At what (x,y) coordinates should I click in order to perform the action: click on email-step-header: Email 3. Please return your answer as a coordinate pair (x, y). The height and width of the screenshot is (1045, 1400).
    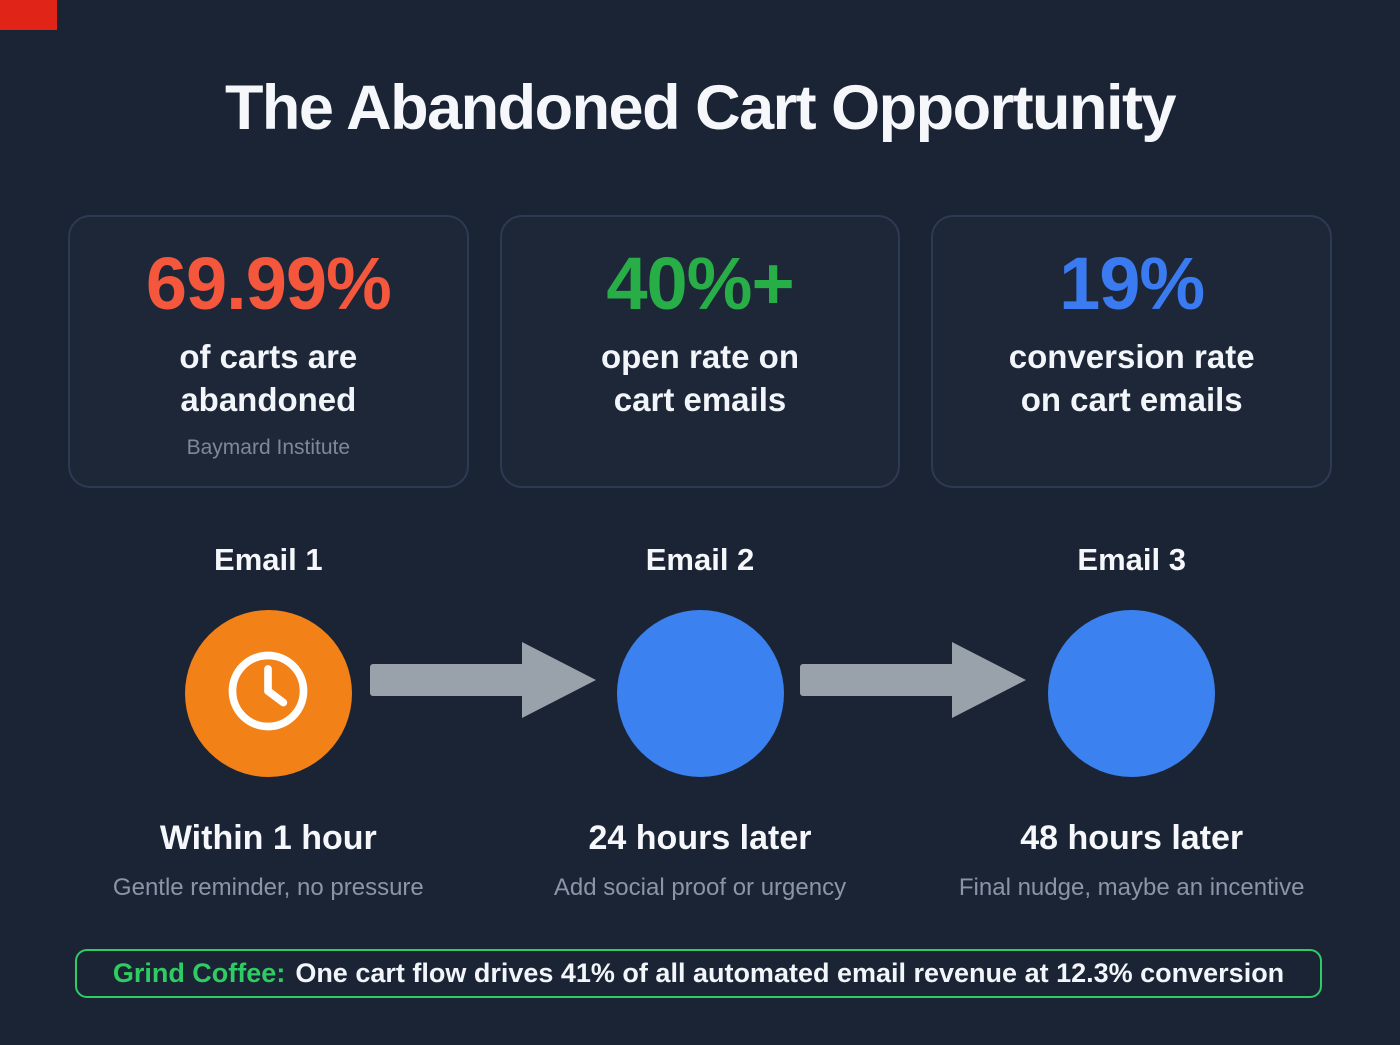
    Looking at the image, I should click on (1131, 559).